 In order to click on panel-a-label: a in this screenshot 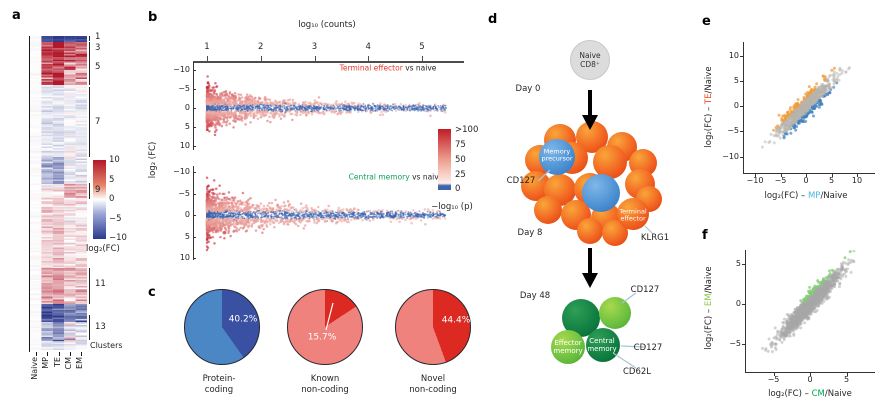, I will do `click(16, 15)`.